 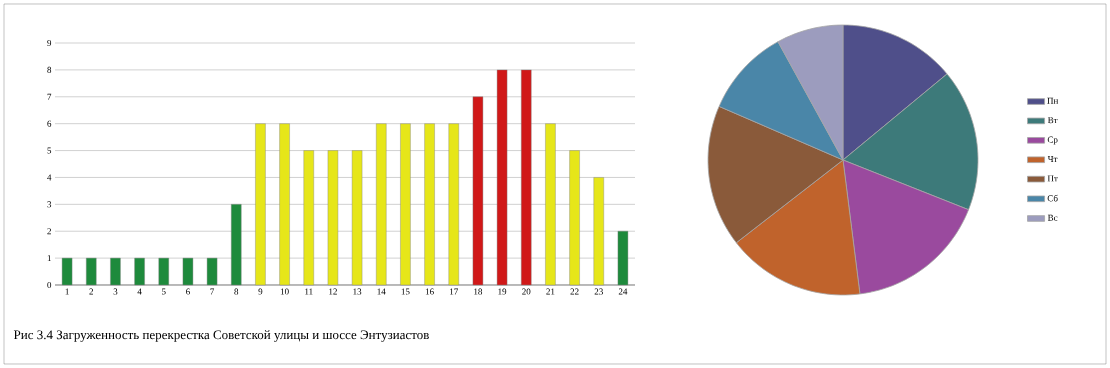 I want to click on x-tick-label: 9, so click(x=260, y=291).